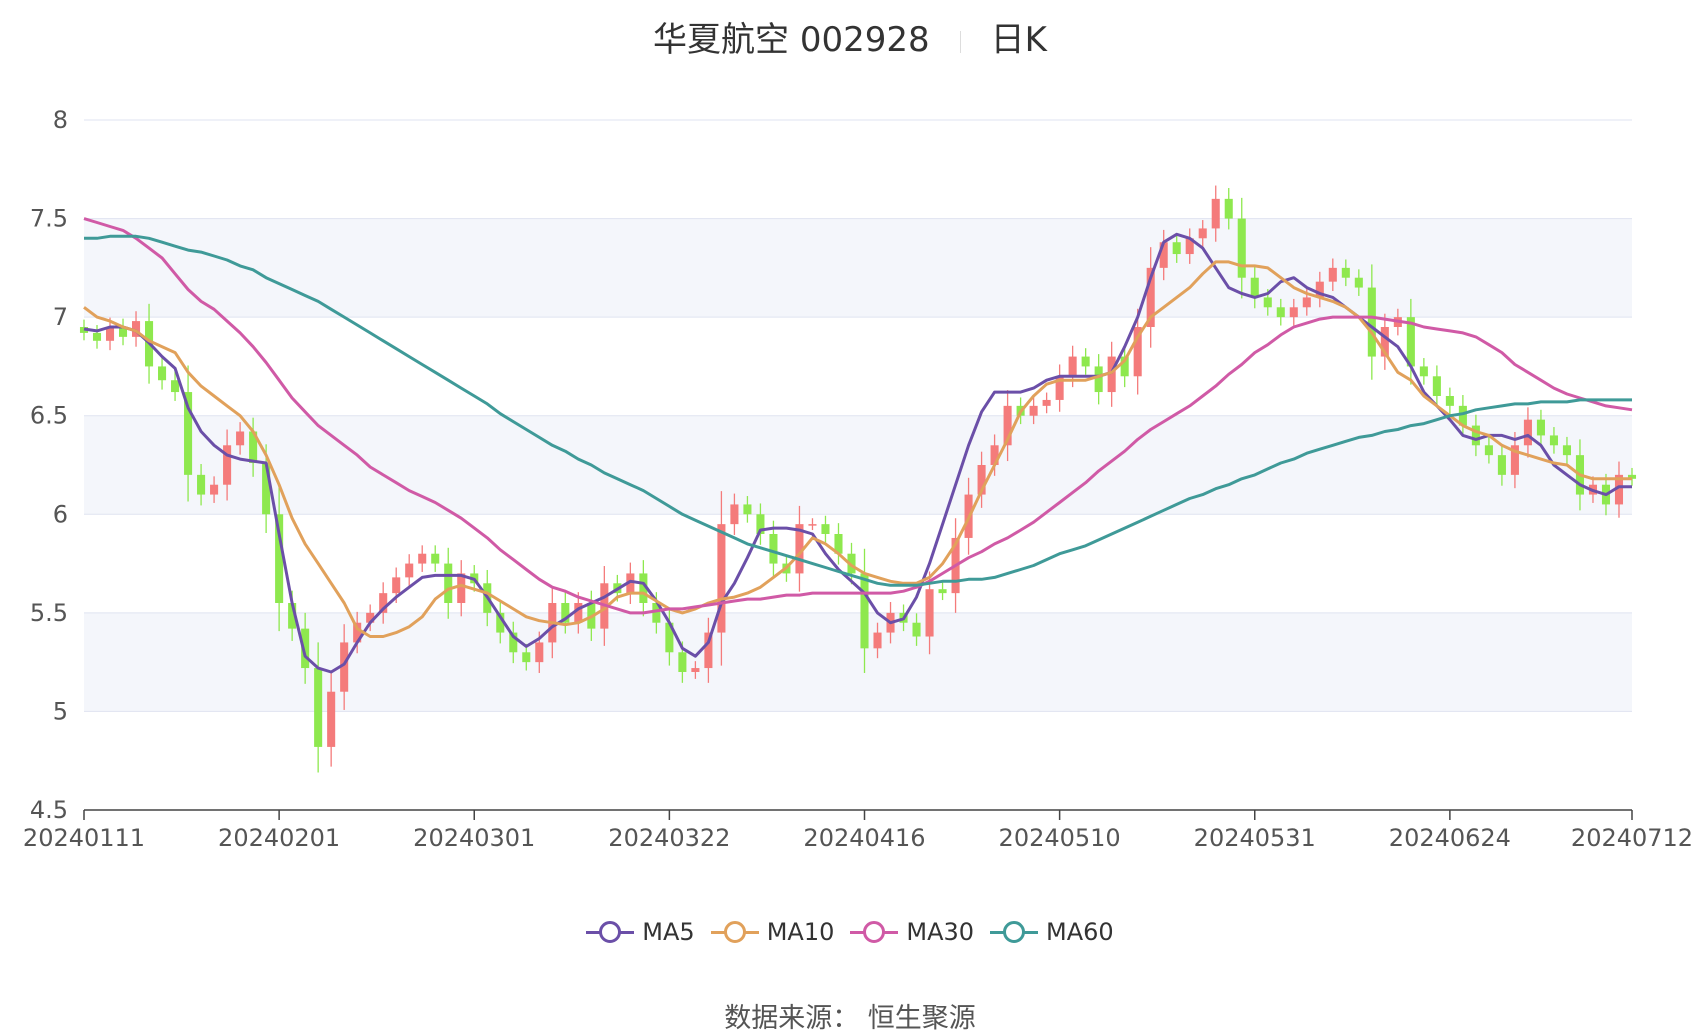 Image resolution: width=1700 pixels, height=1035 pixels. I want to click on legend-item-ma30: MA30, so click(912, 932).